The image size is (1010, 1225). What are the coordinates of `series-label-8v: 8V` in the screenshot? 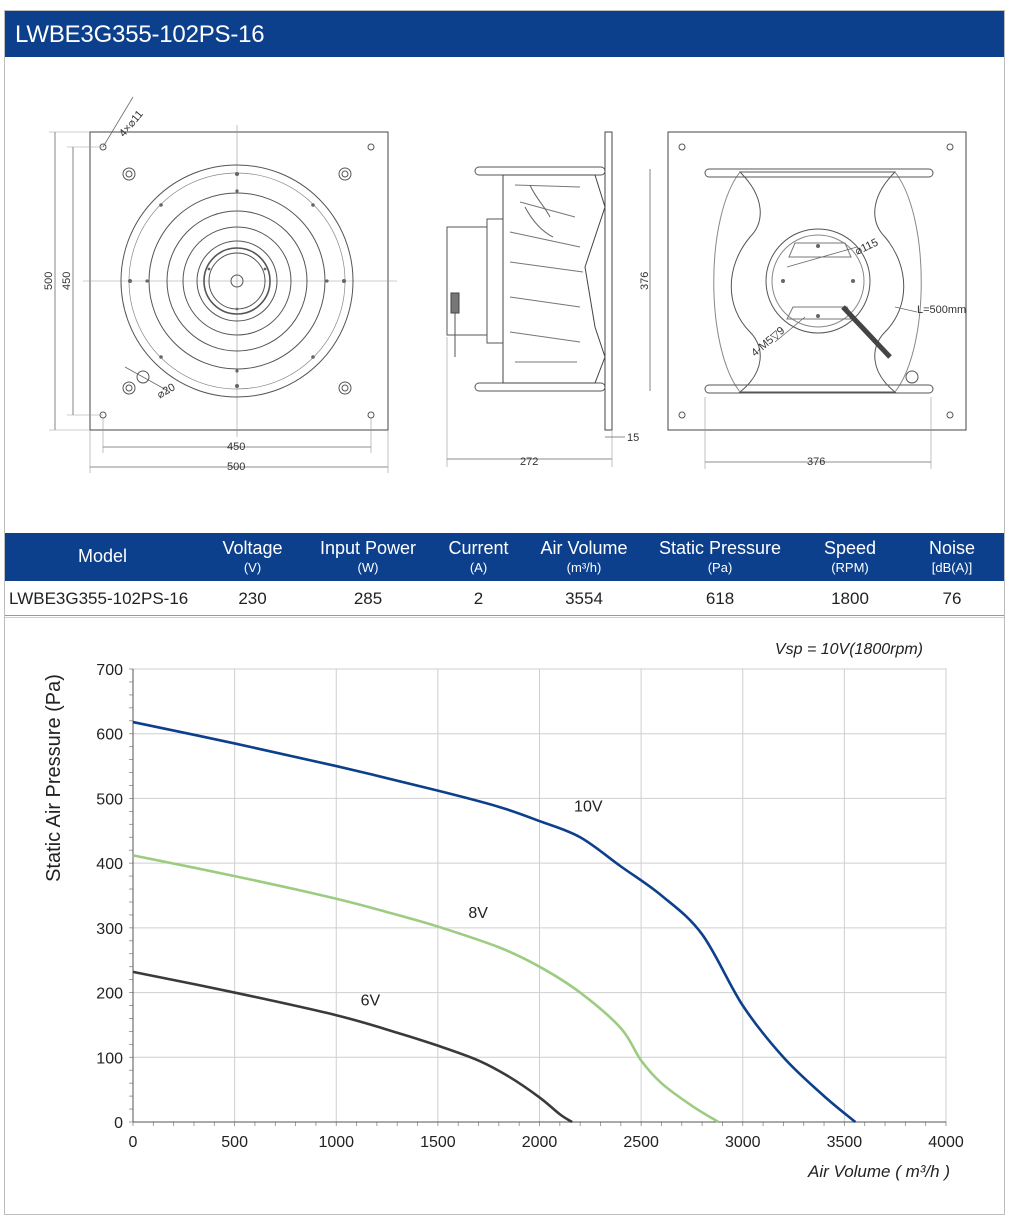 It's located at (478, 913).